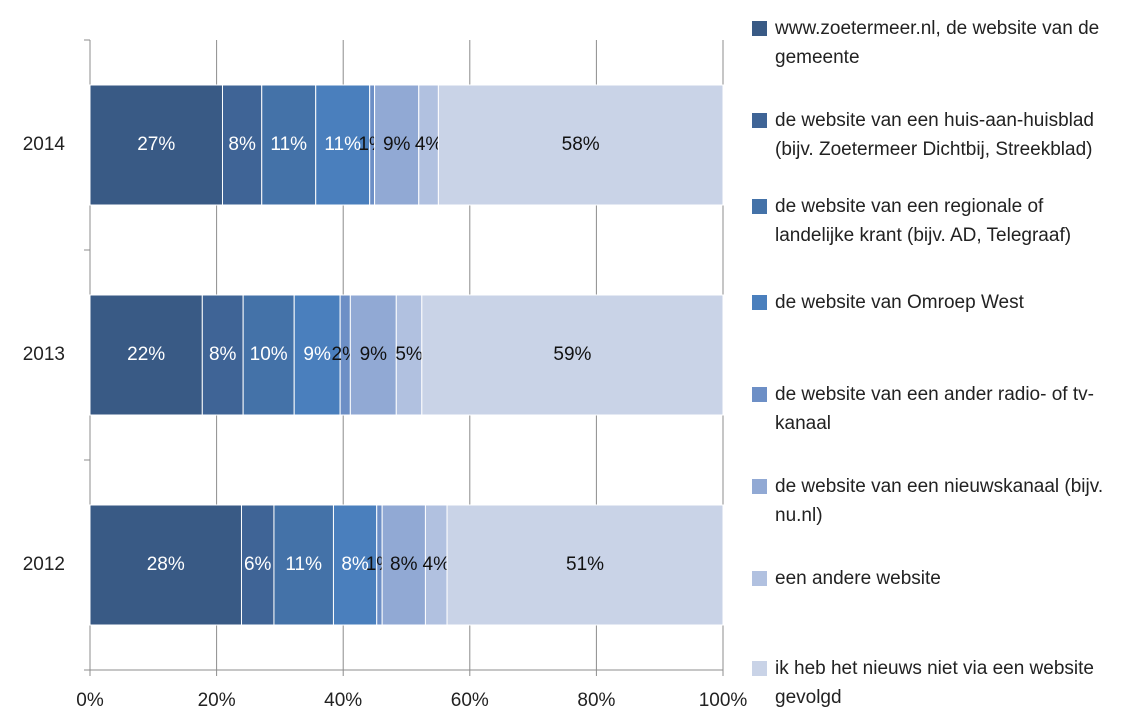 The image size is (1124, 713). I want to click on data-label: 51%, so click(585, 564).